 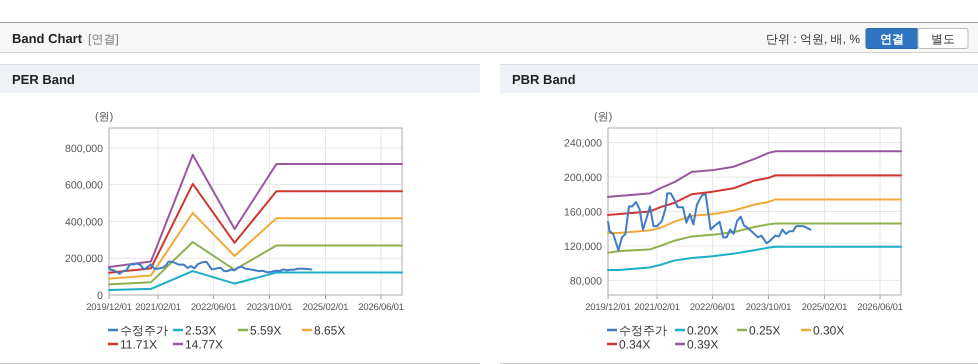 I want to click on y-tick-label: 600,000, so click(x=84, y=186).